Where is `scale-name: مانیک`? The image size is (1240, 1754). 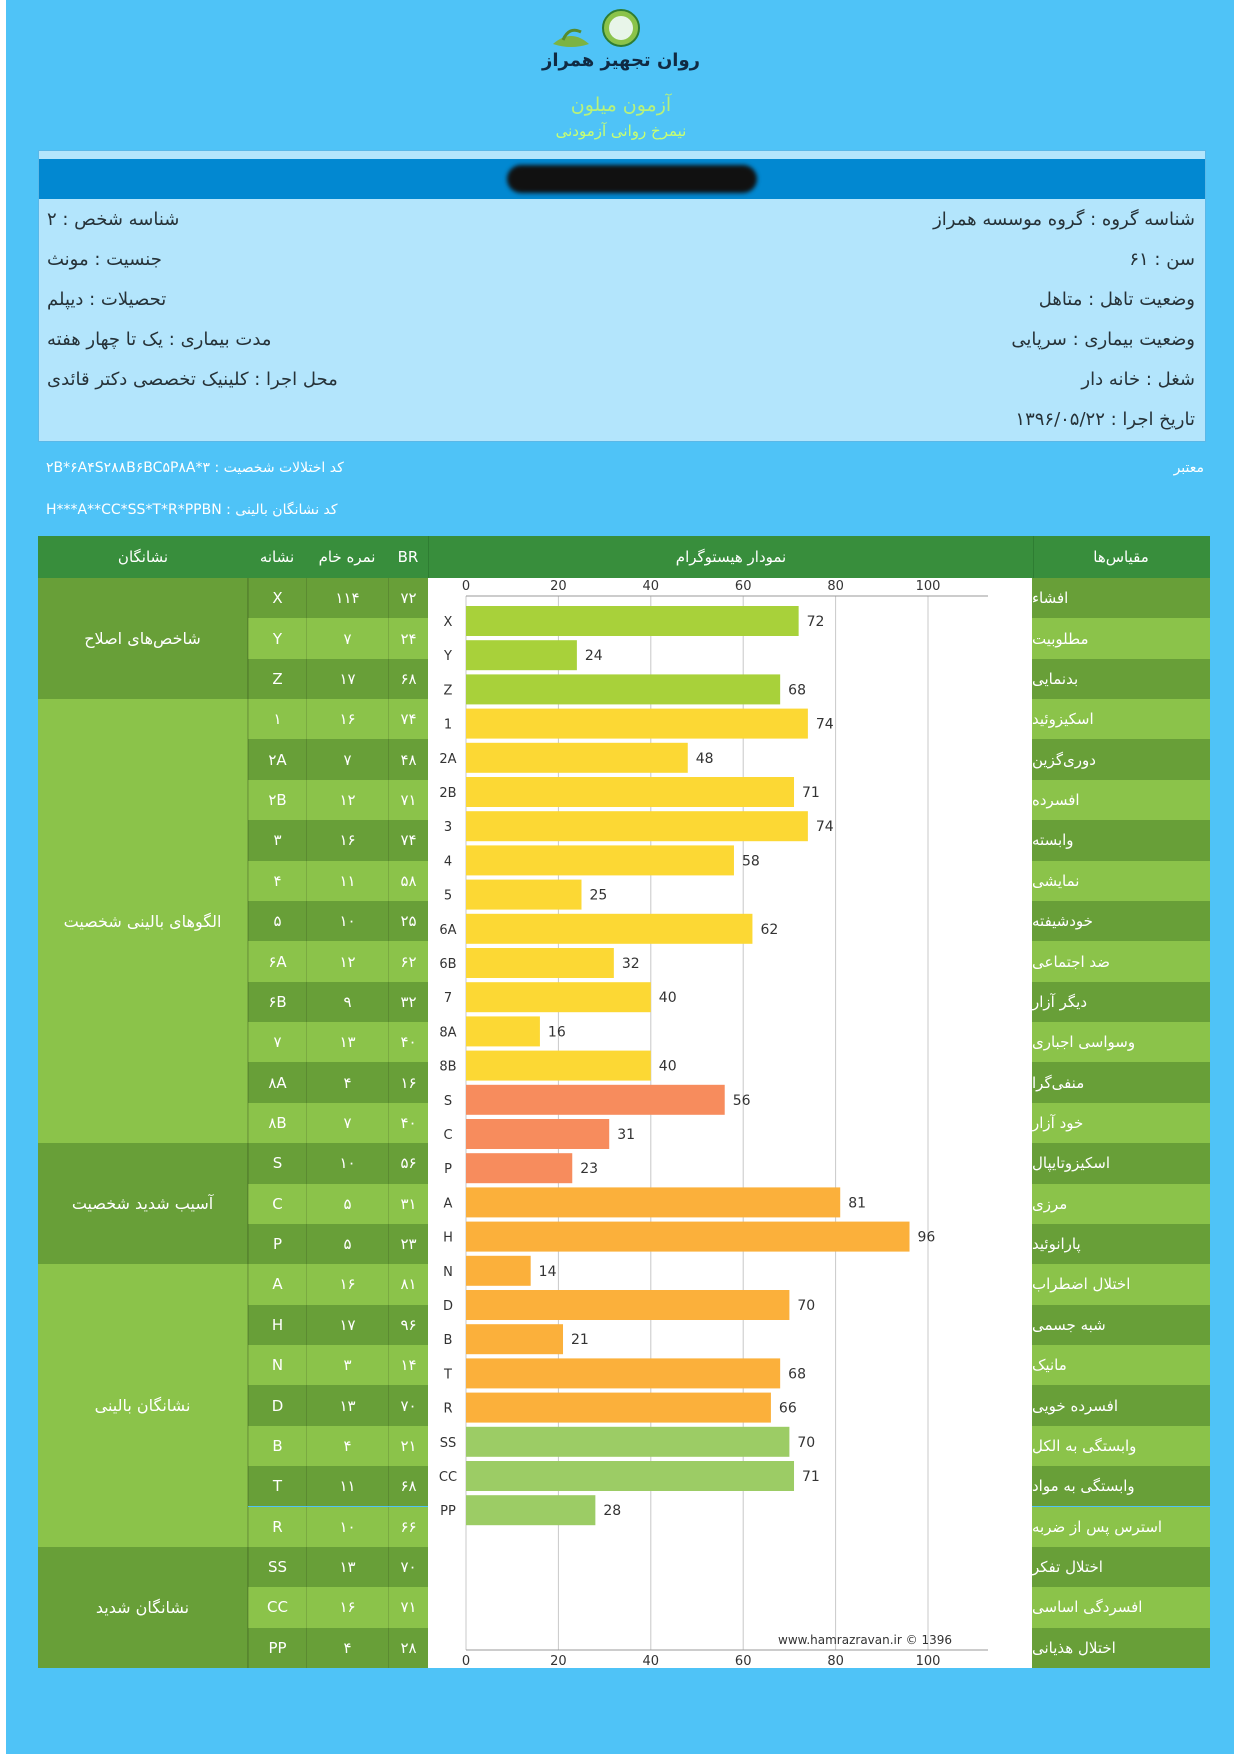 scale-name: مانیک is located at coordinates (1121, 1365).